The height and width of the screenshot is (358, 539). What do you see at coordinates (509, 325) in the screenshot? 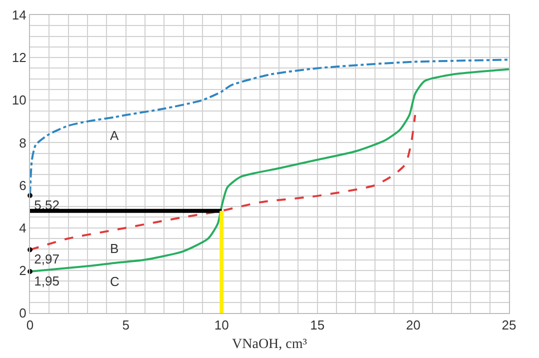
I see `x-tick-label: 25` at bounding box center [509, 325].